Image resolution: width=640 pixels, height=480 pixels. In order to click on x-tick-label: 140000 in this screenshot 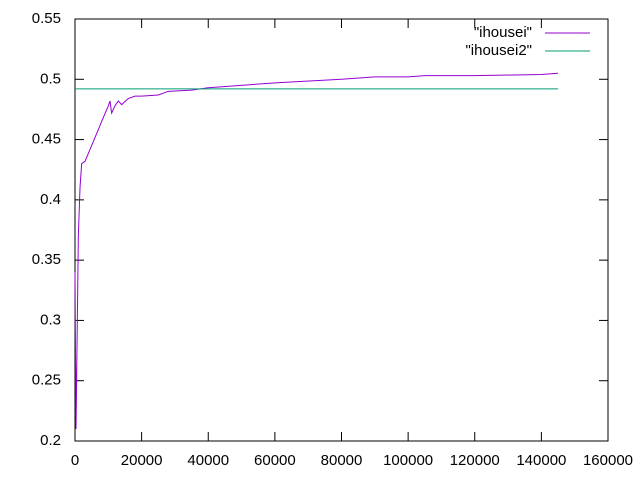, I will do `click(541, 460)`.